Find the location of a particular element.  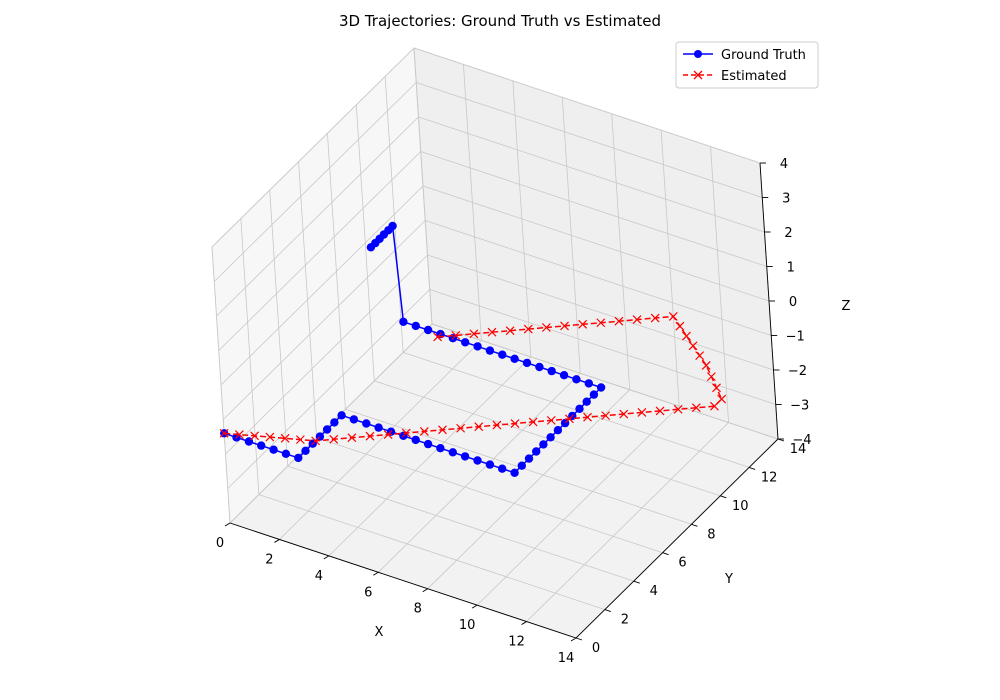

legend-estimated-marker is located at coordinates (698, 75).